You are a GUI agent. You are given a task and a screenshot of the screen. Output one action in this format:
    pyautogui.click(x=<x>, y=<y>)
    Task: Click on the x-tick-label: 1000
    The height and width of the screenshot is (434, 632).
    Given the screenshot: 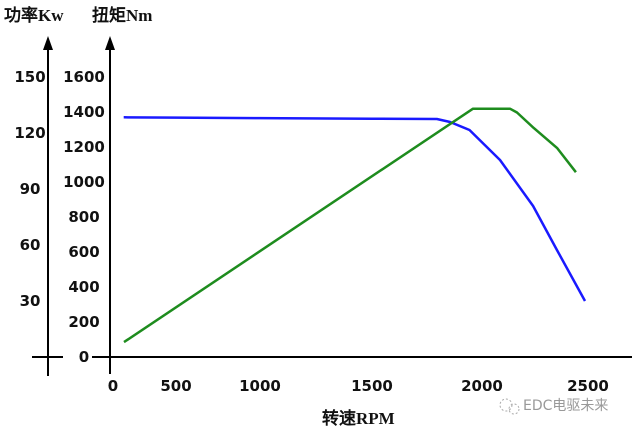 What is the action you would take?
    pyautogui.click(x=260, y=386)
    